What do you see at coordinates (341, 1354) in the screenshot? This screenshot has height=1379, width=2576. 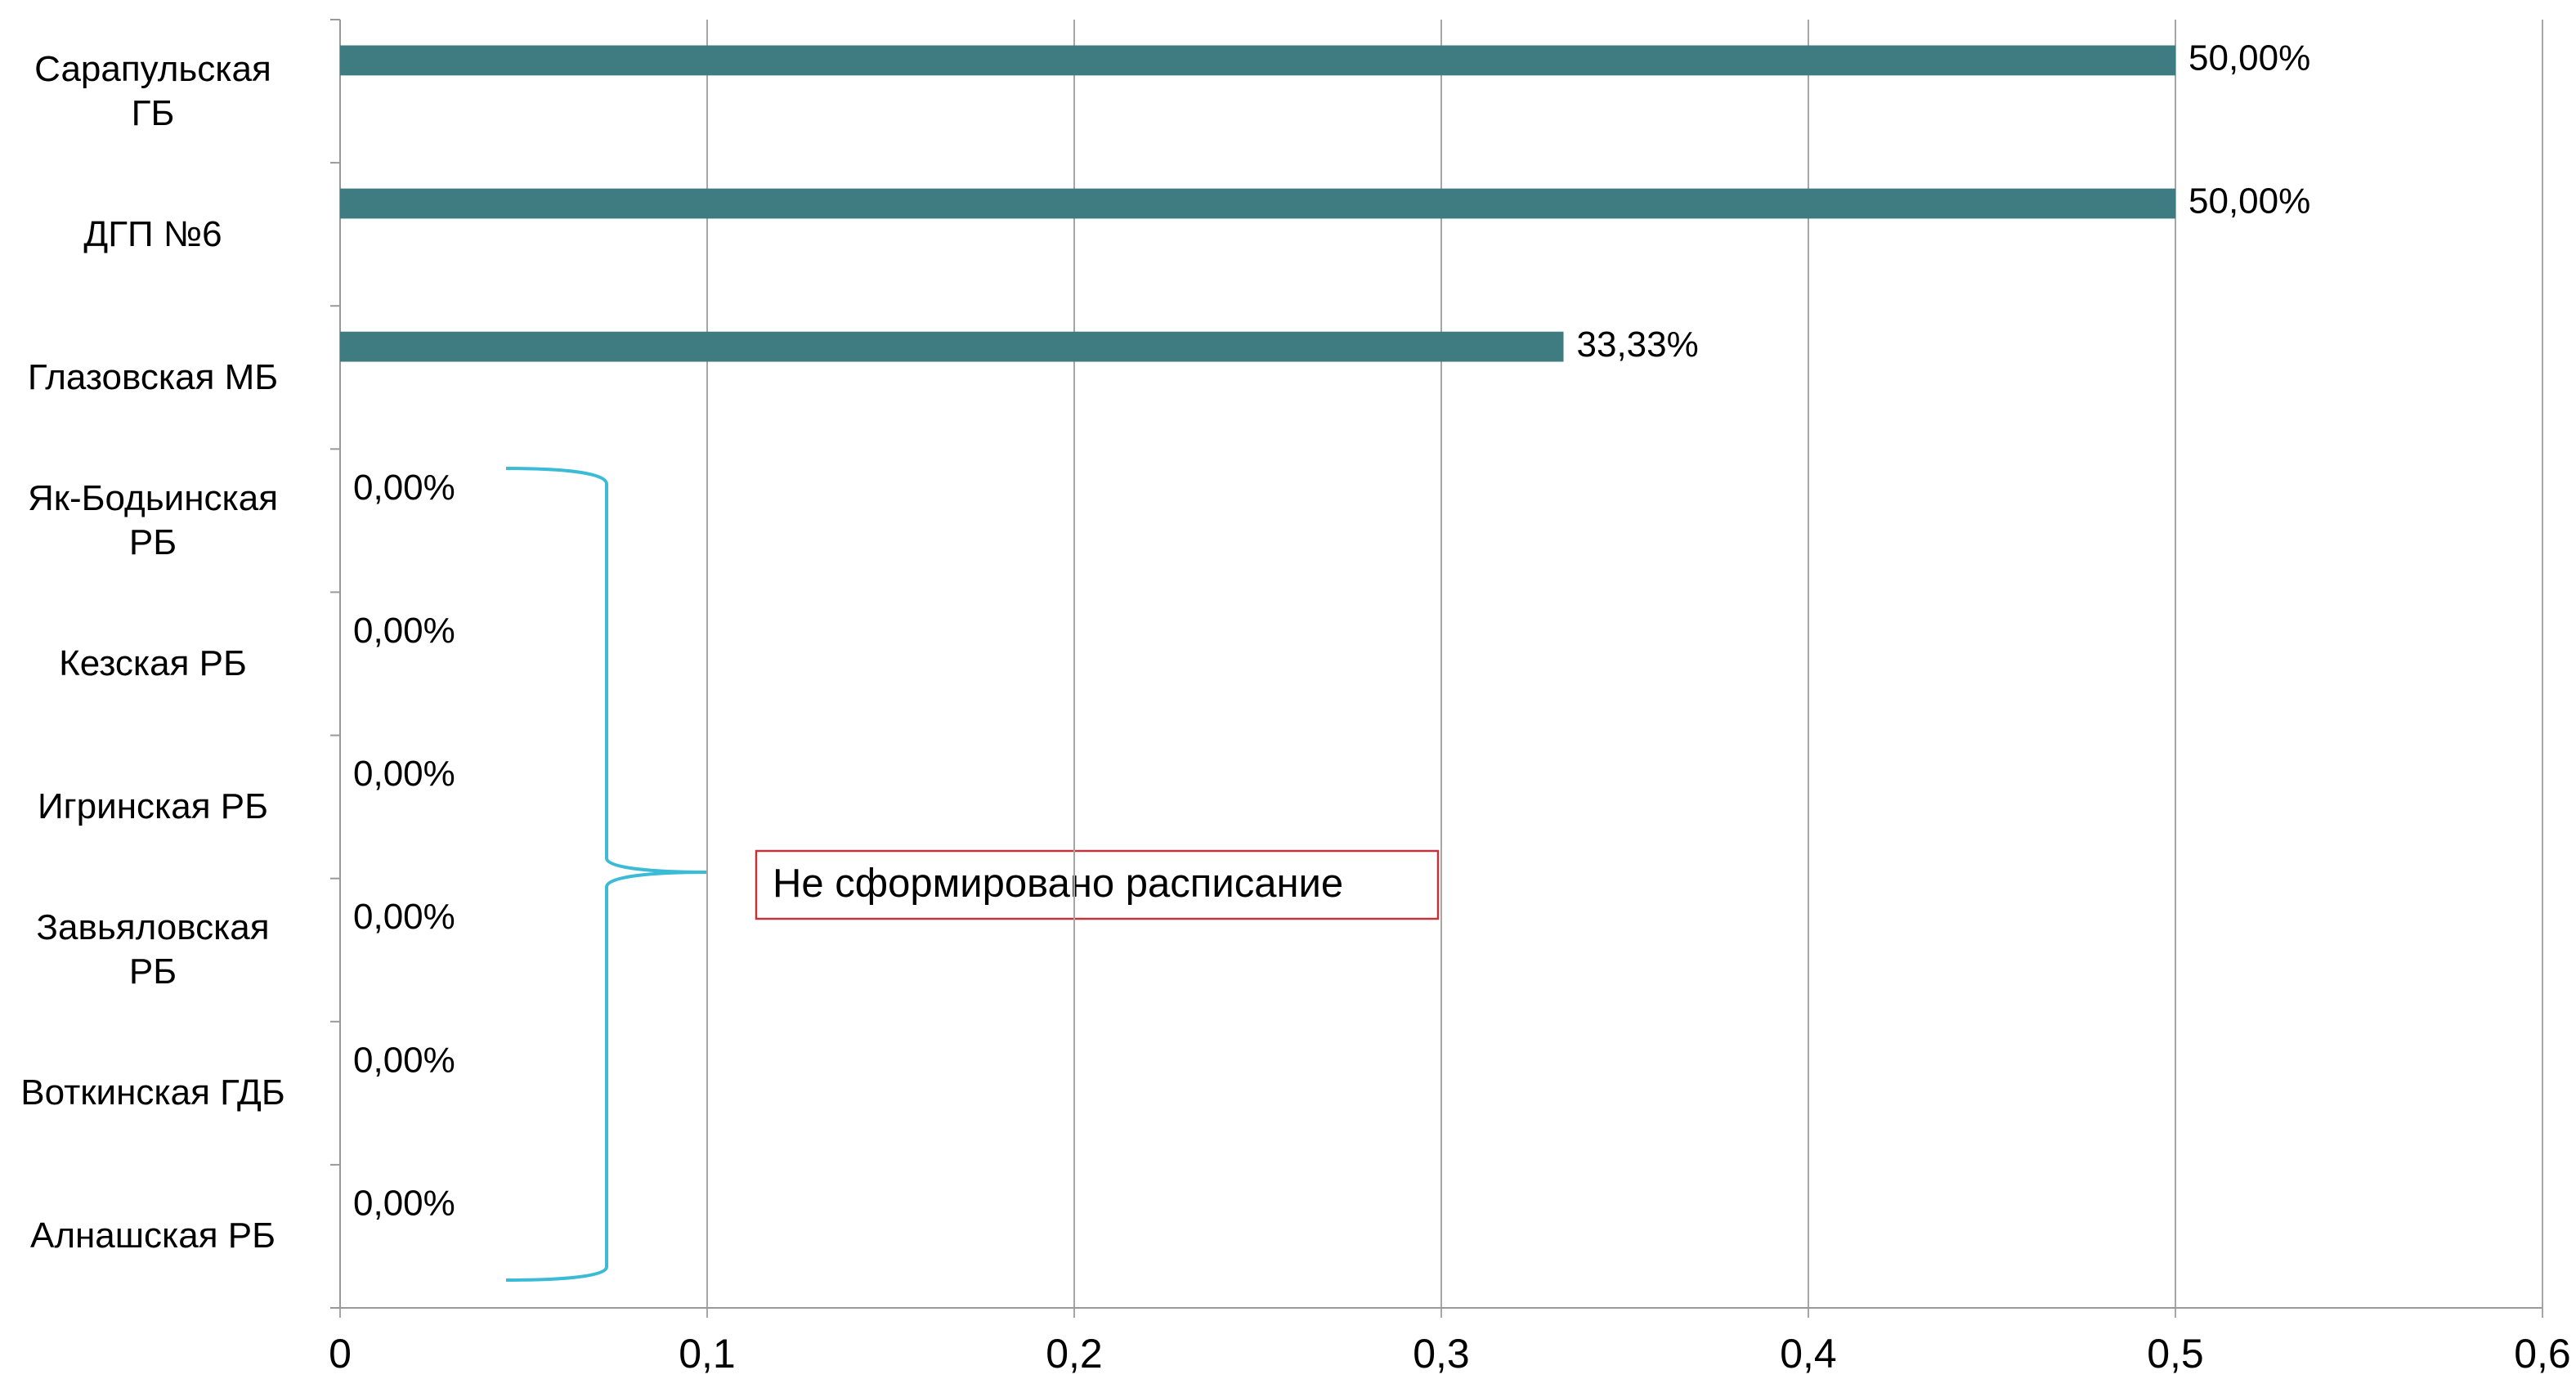 I see `x-tick-label: 0` at bounding box center [341, 1354].